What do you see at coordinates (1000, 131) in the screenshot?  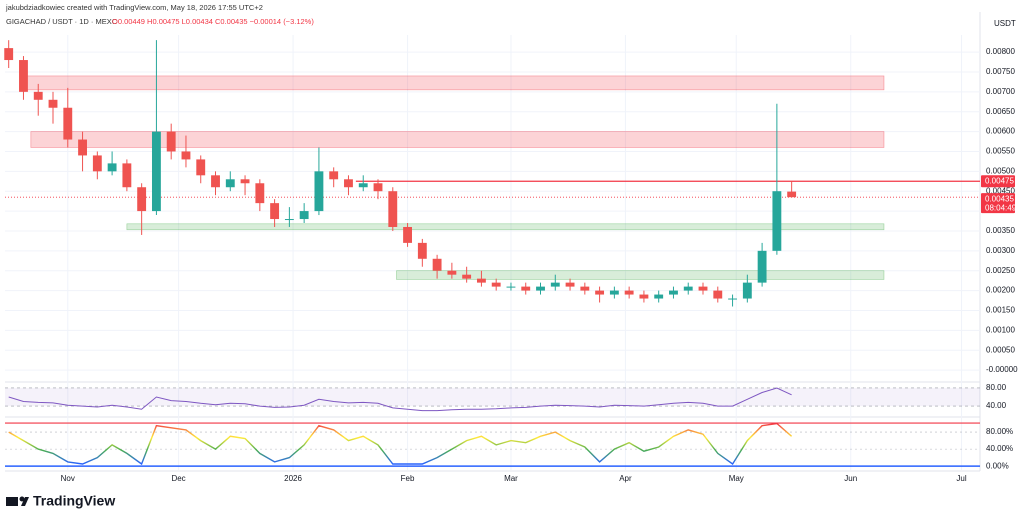 I see `y-tick-label: 0.00600` at bounding box center [1000, 131].